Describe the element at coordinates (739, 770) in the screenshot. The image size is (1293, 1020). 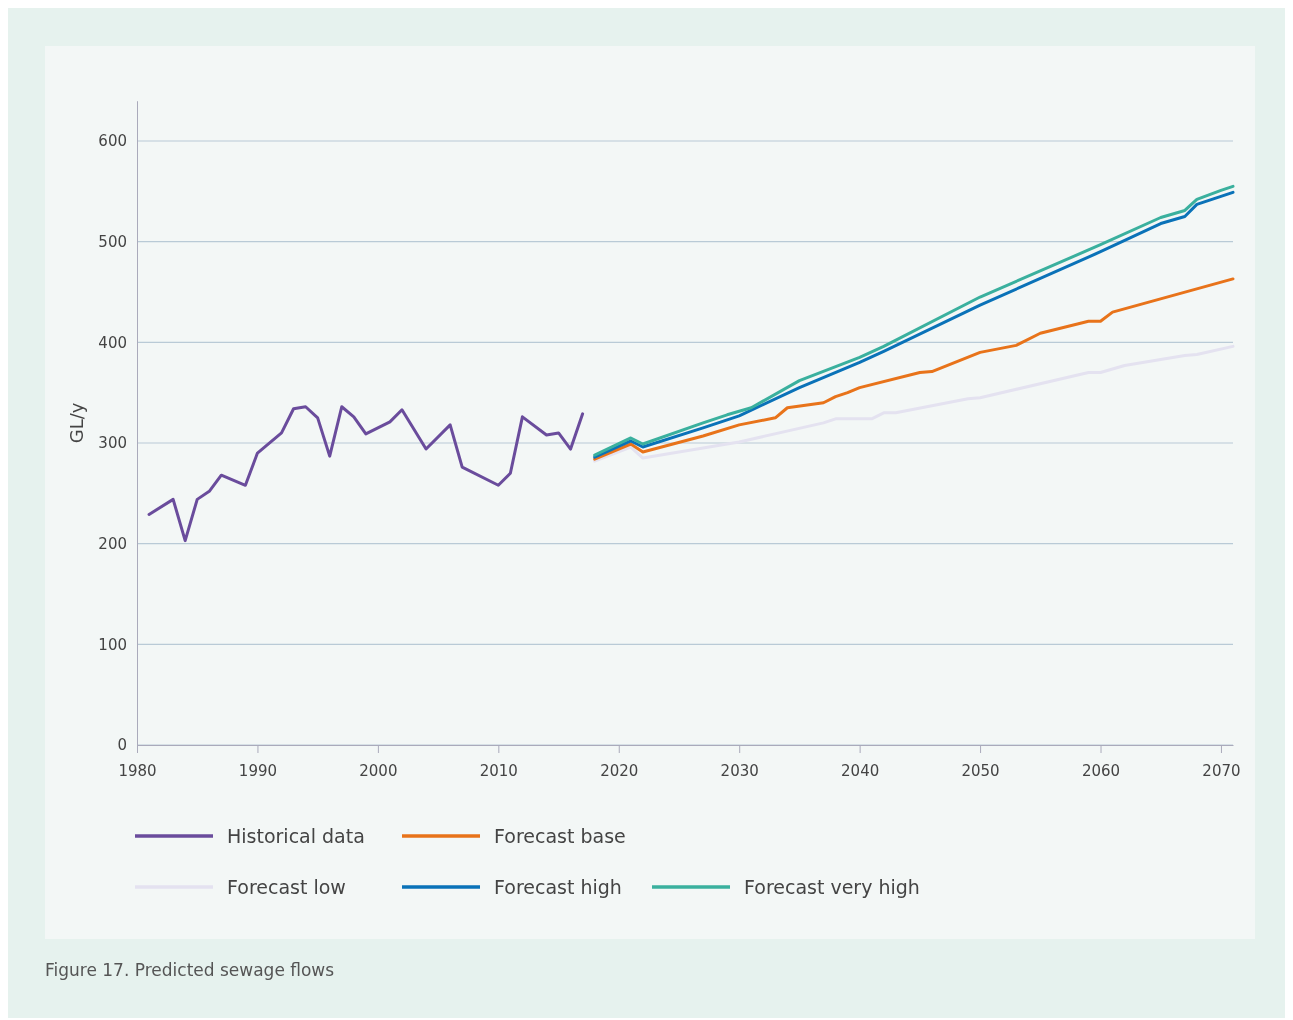
I see `x-tick-label: 2030` at that location.